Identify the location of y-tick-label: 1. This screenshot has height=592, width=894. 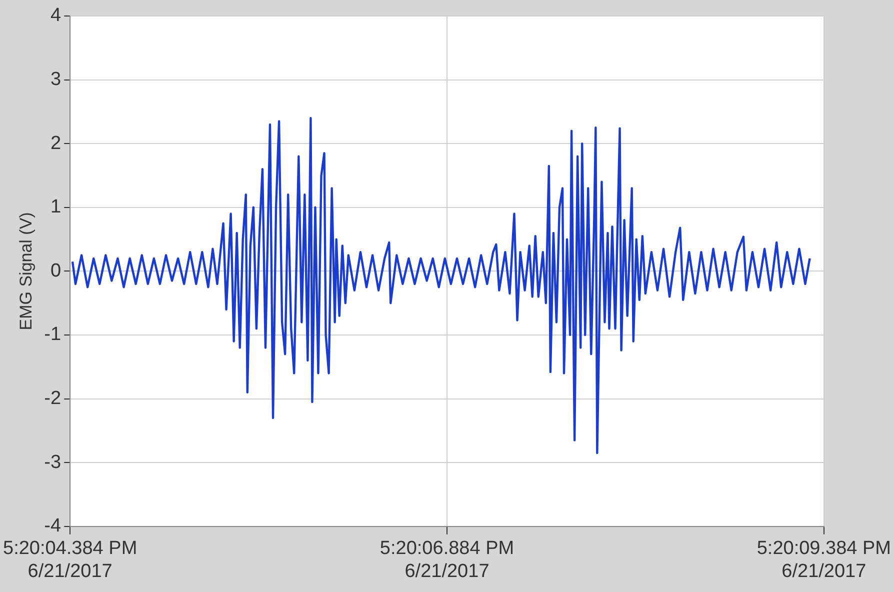
(56, 207).